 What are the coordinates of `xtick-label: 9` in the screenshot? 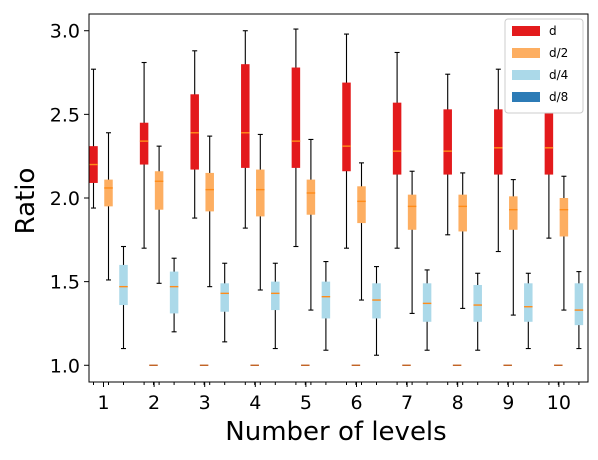 It's located at (508, 403).